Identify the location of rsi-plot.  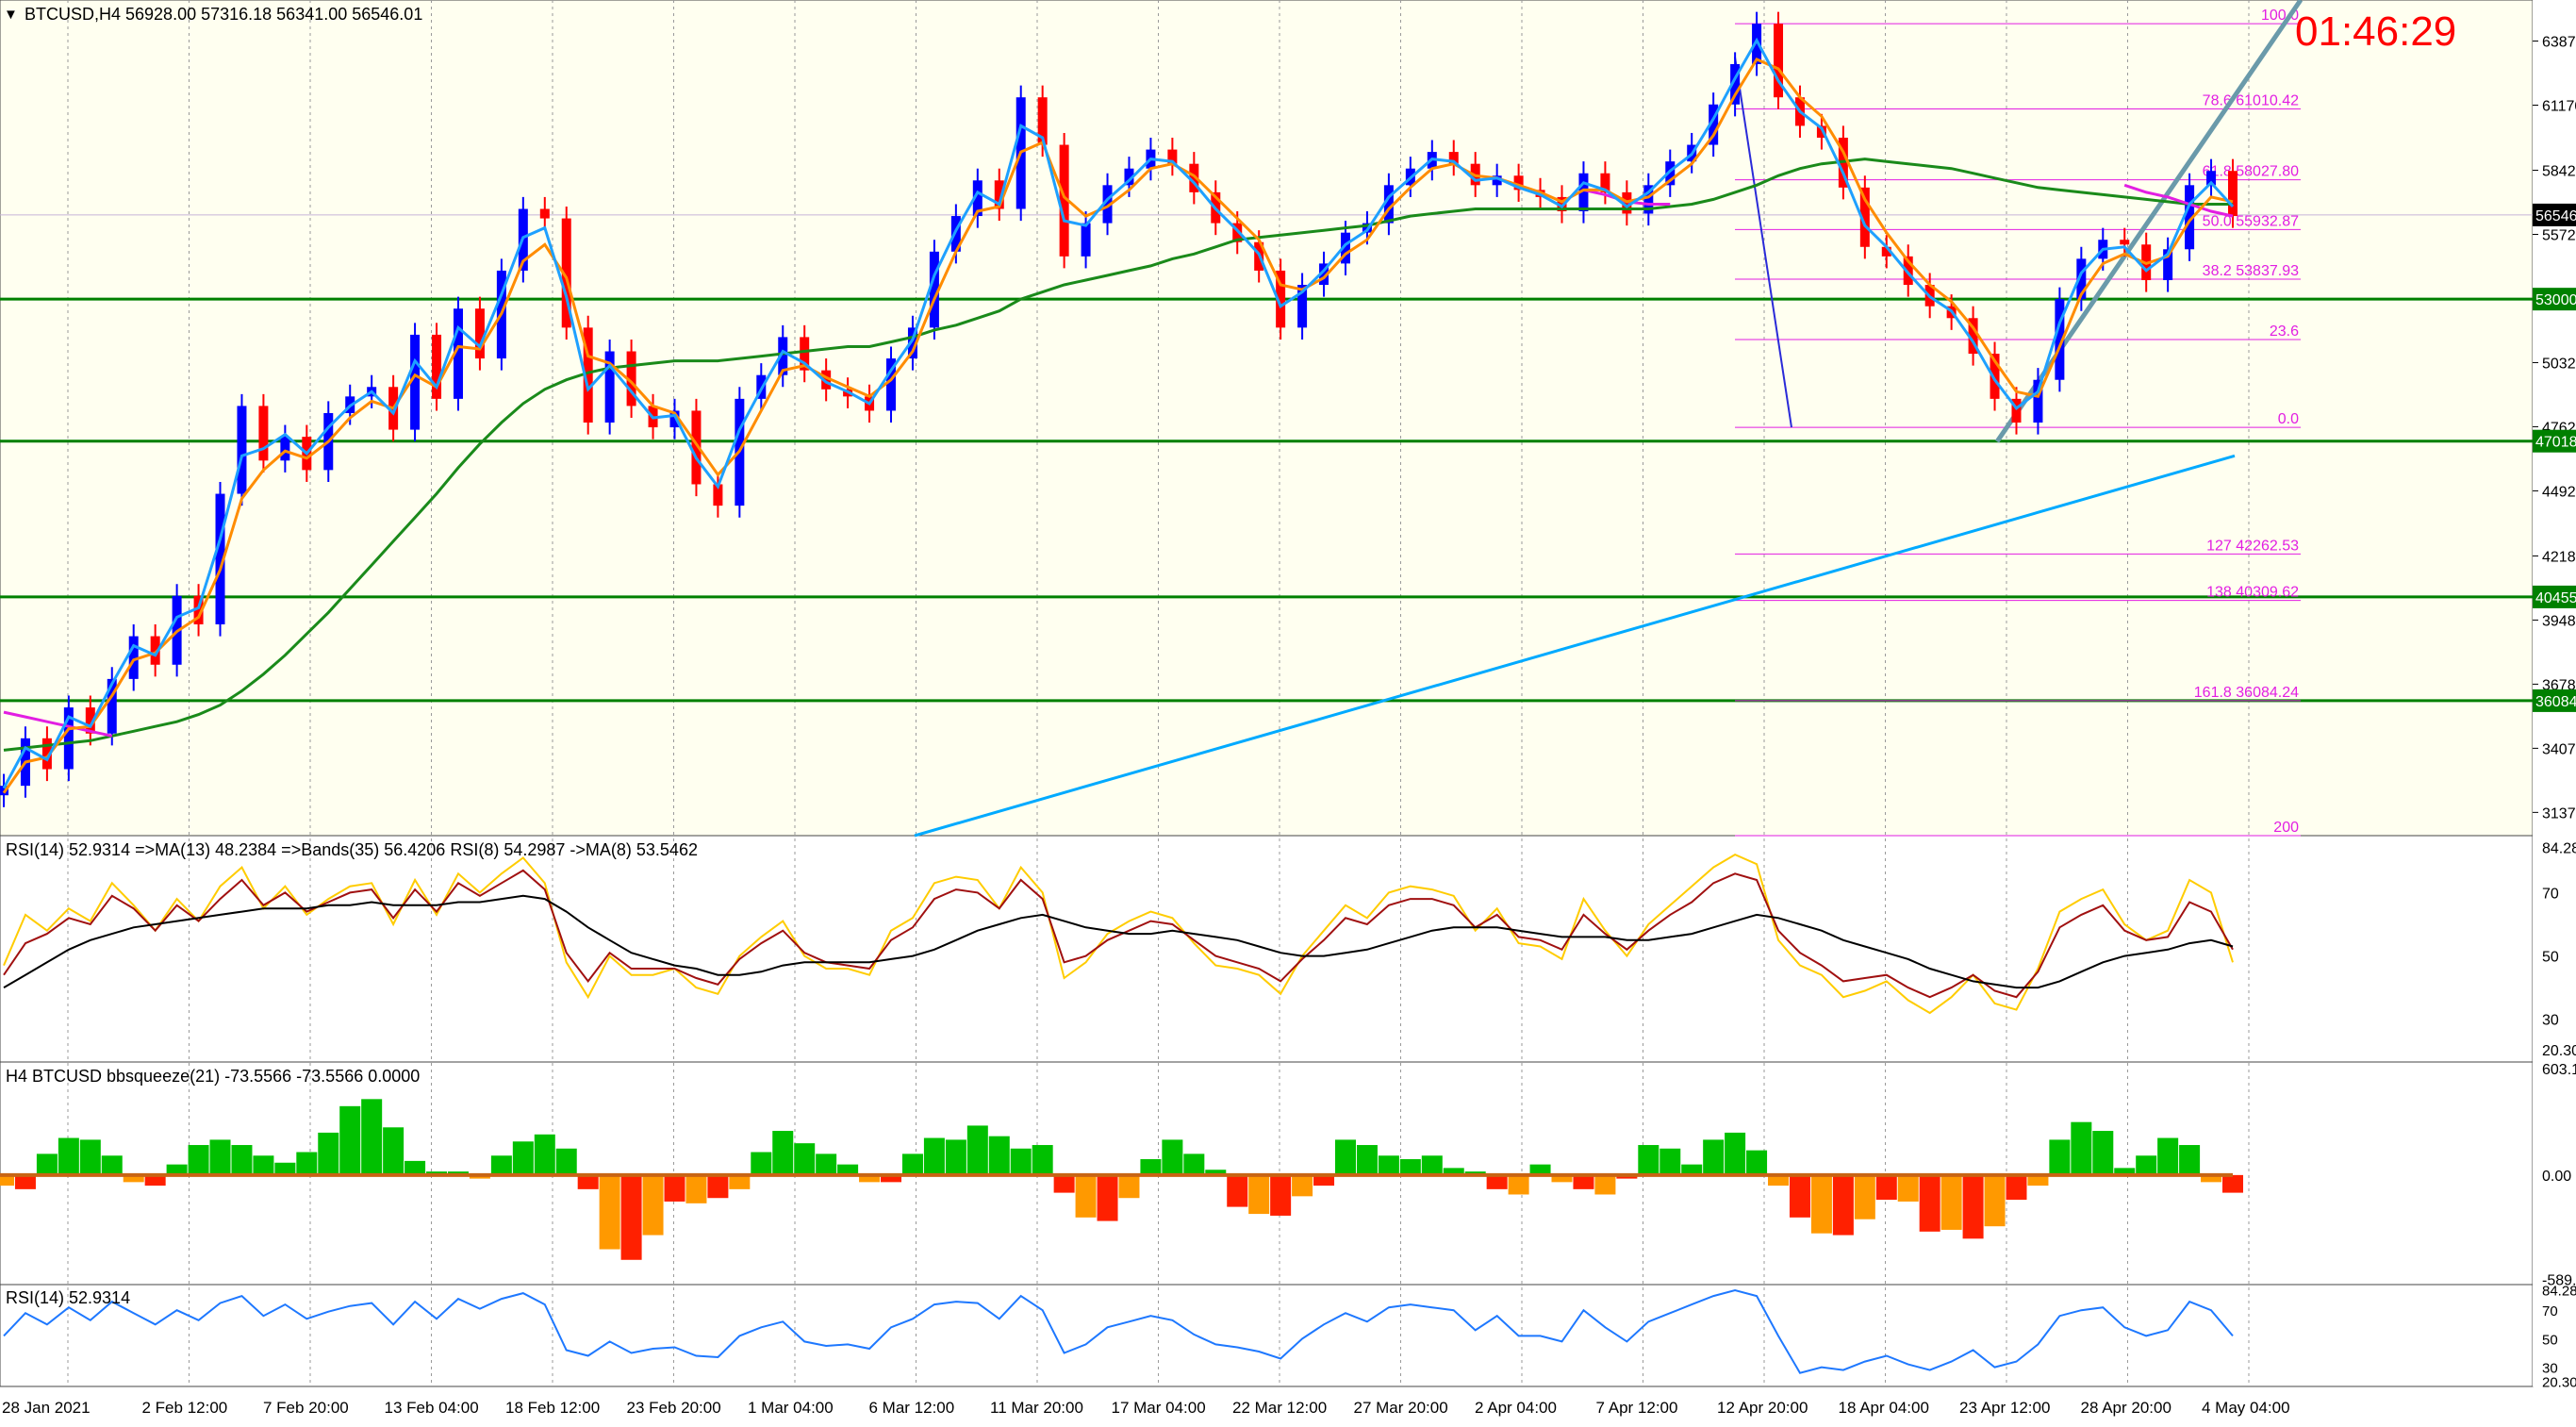
(1118, 934).